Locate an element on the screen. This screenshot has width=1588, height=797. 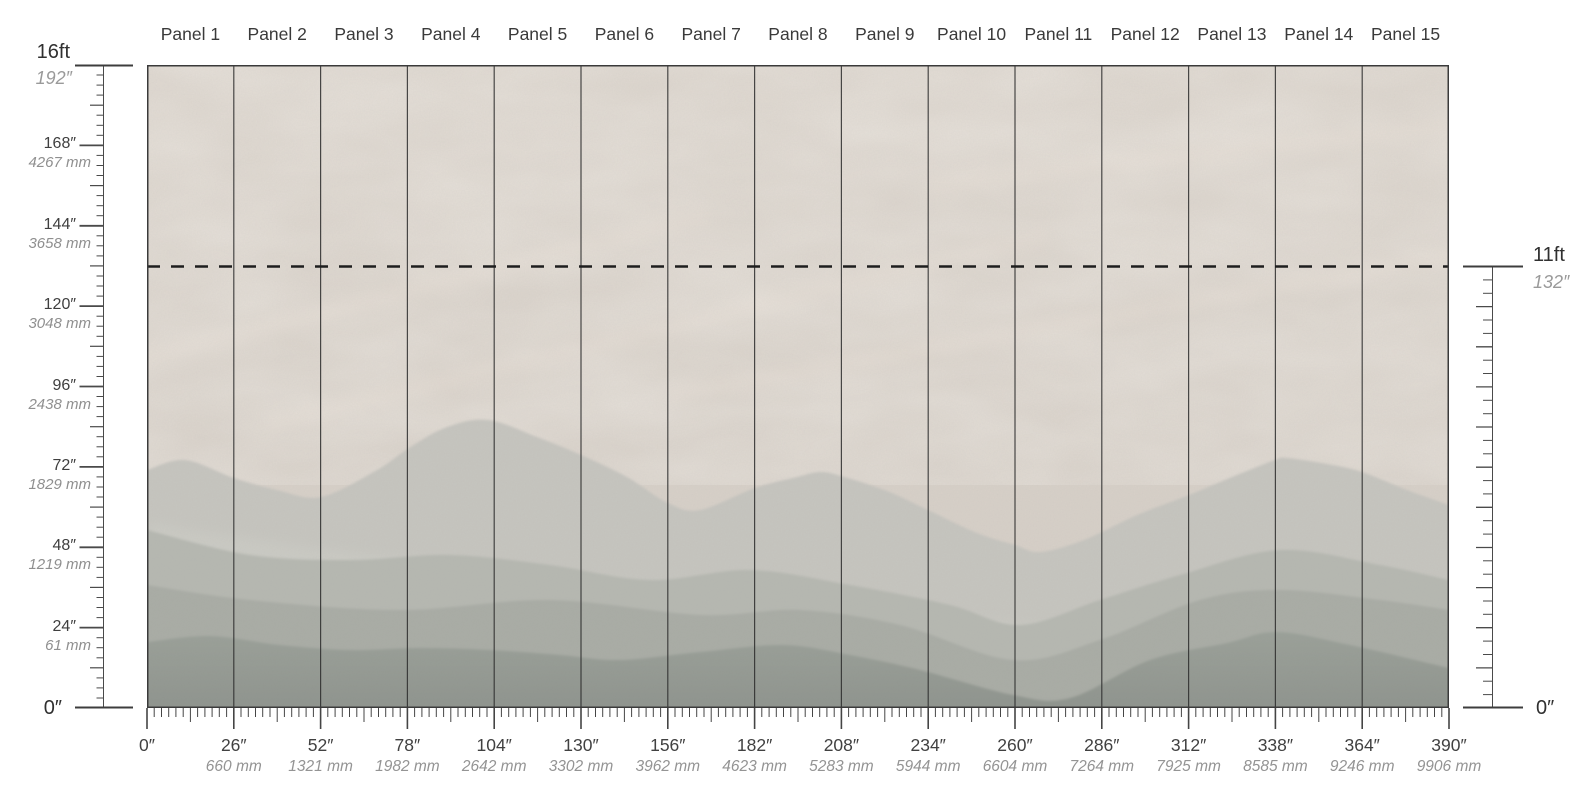
bottom-ruler-inch-label: 208″ is located at coordinates (841, 745).